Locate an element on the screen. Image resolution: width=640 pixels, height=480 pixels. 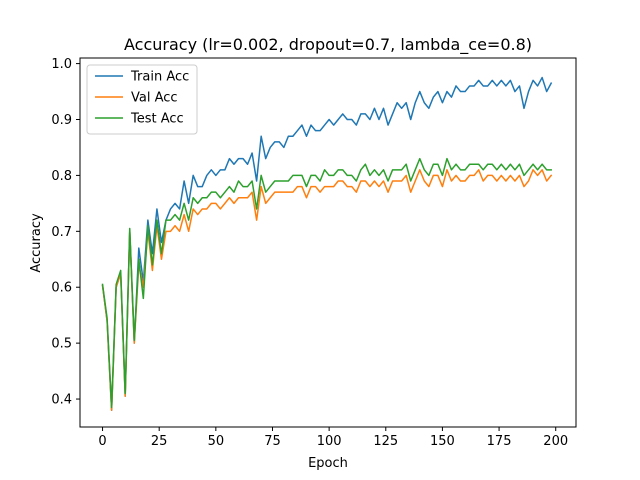
y-tick-label: 0.5 is located at coordinates (61, 344).